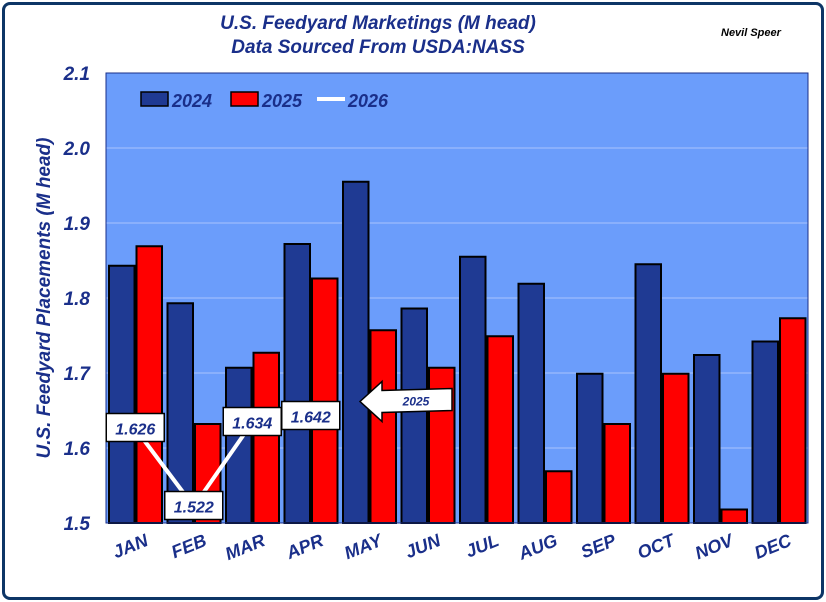 This screenshot has width=826, height=602. I want to click on legend-item-2025: 2025, so click(266, 101).